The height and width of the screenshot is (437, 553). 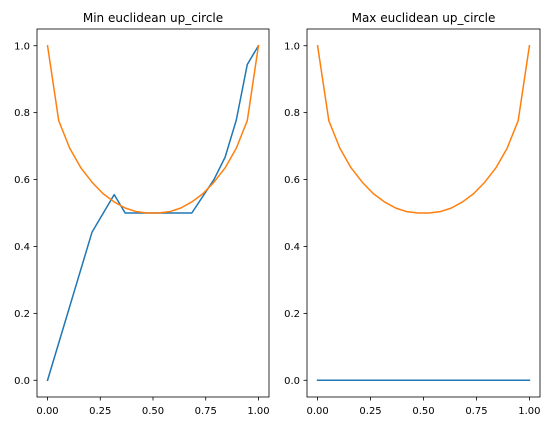 What do you see at coordinates (153, 18) in the screenshot?
I see `chart-title: Min euclidean up_circle` at bounding box center [153, 18].